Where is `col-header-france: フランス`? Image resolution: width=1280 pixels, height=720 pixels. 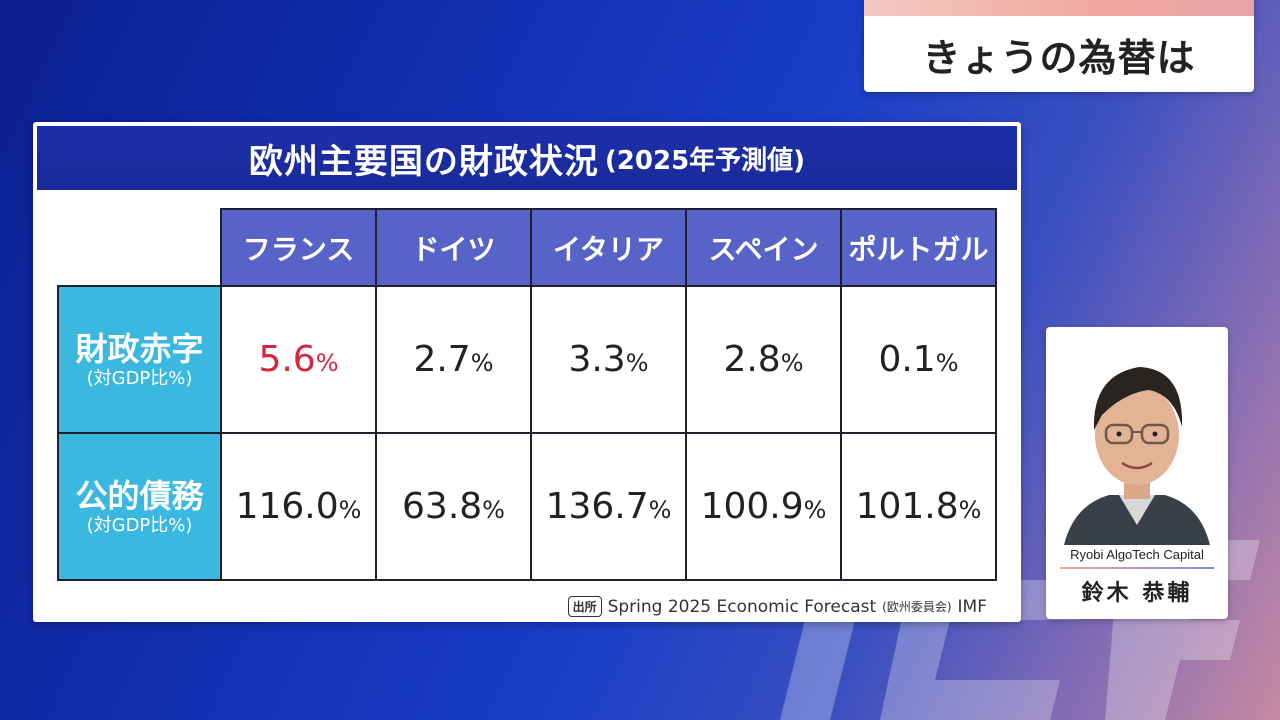 col-header-france: フランス is located at coordinates (298, 247).